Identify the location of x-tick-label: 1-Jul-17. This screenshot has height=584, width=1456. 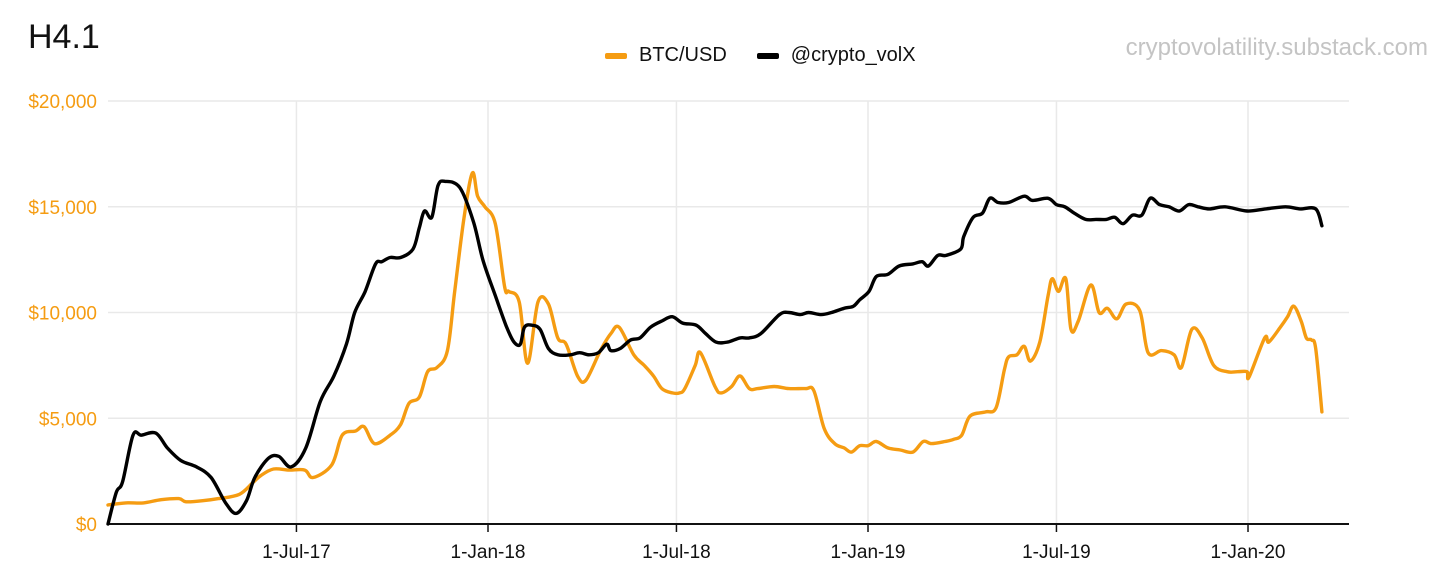
(296, 552).